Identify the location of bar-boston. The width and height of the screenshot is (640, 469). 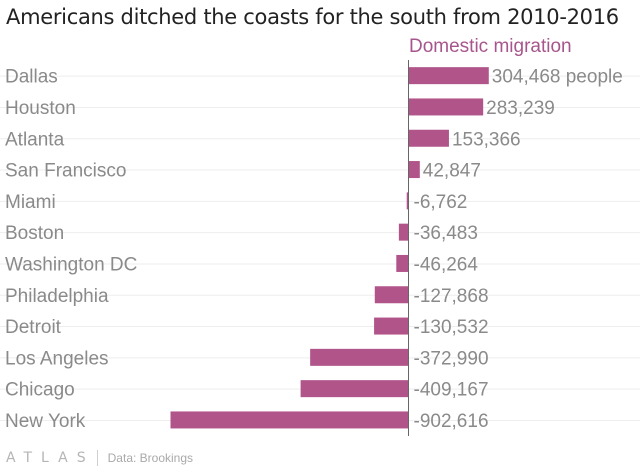
(403, 232).